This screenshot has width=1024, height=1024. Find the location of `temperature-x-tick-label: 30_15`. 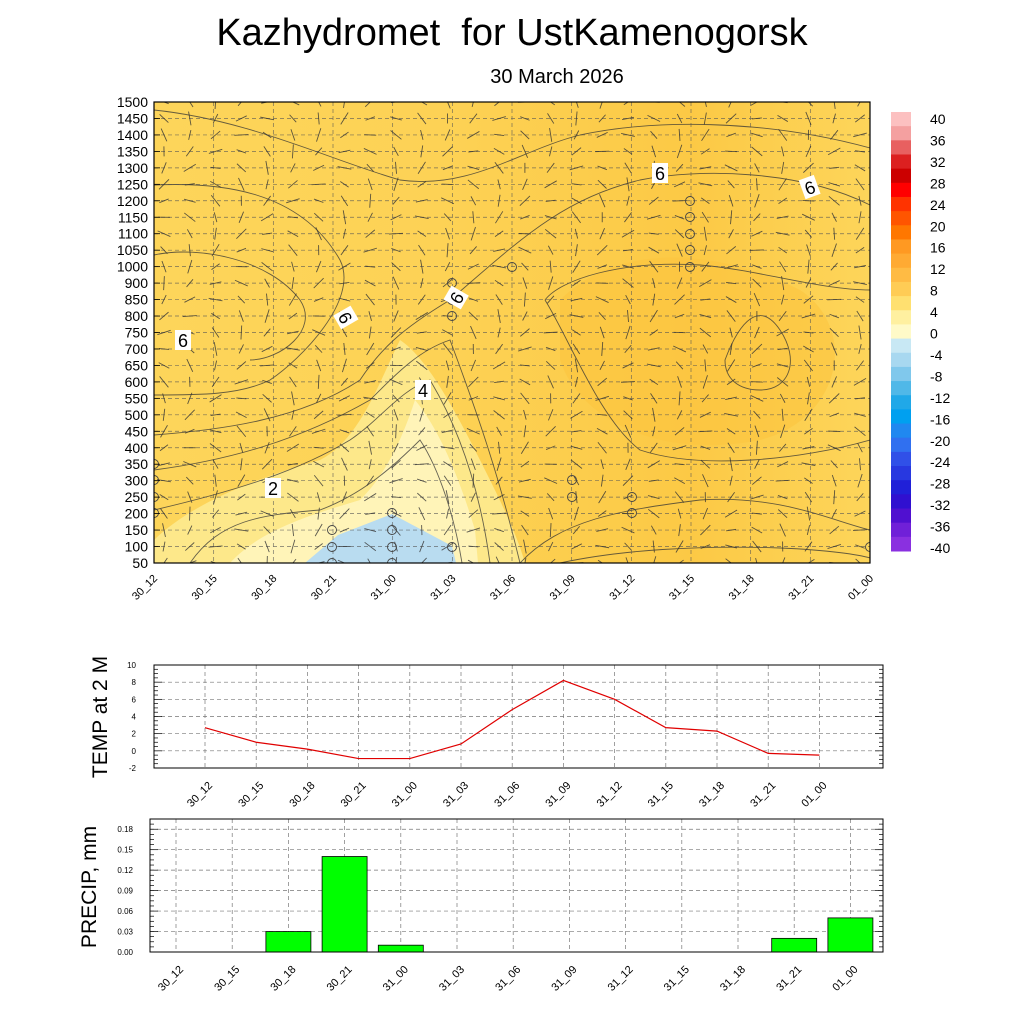

temperature-x-tick-label: 30_15 is located at coordinates (251, 795).